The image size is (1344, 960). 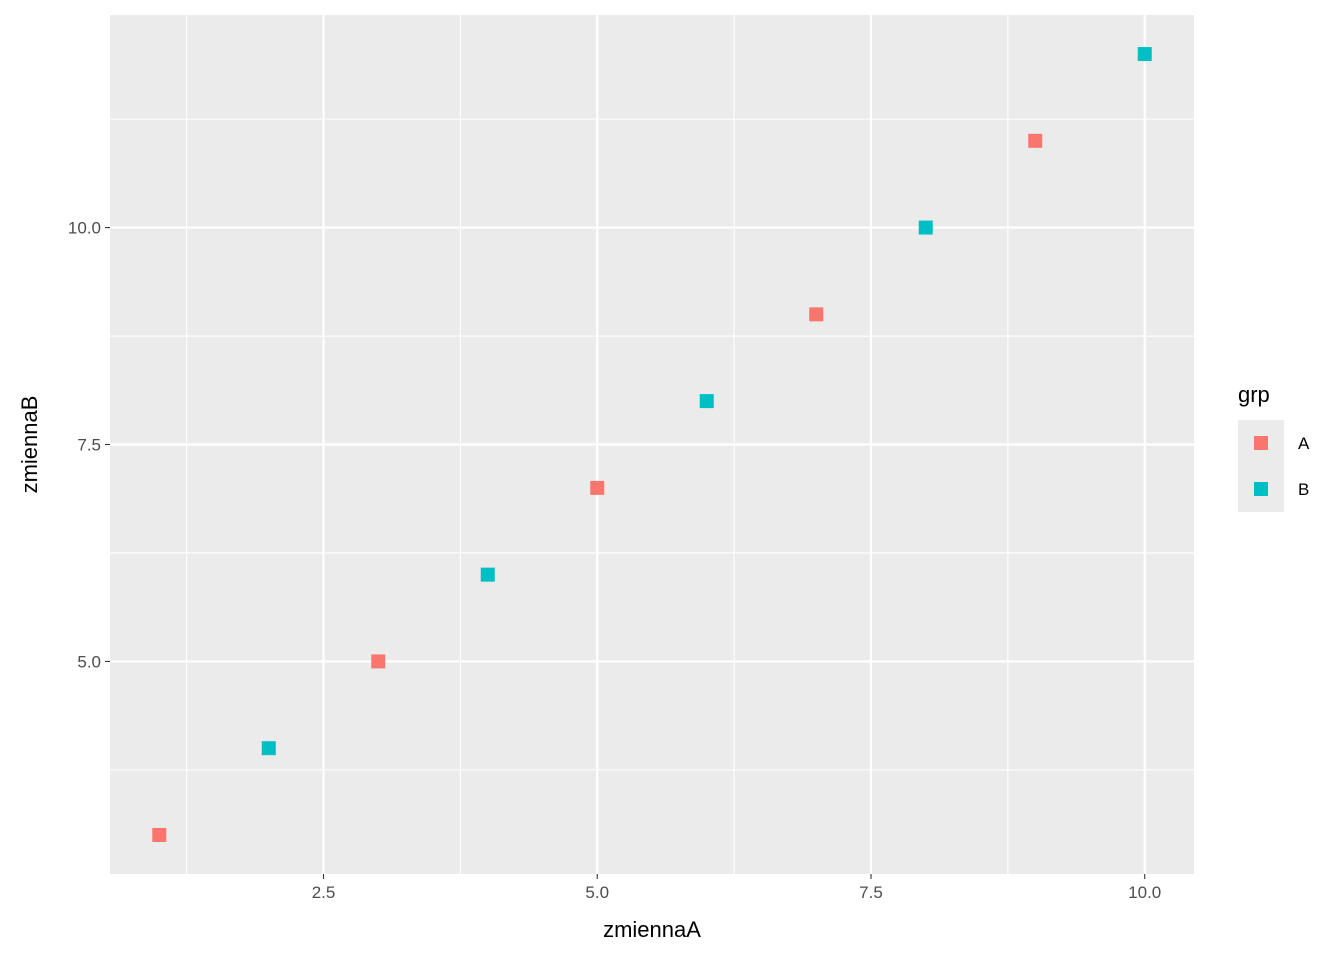 I want to click on x-tick-label: 7.5, so click(x=871, y=892).